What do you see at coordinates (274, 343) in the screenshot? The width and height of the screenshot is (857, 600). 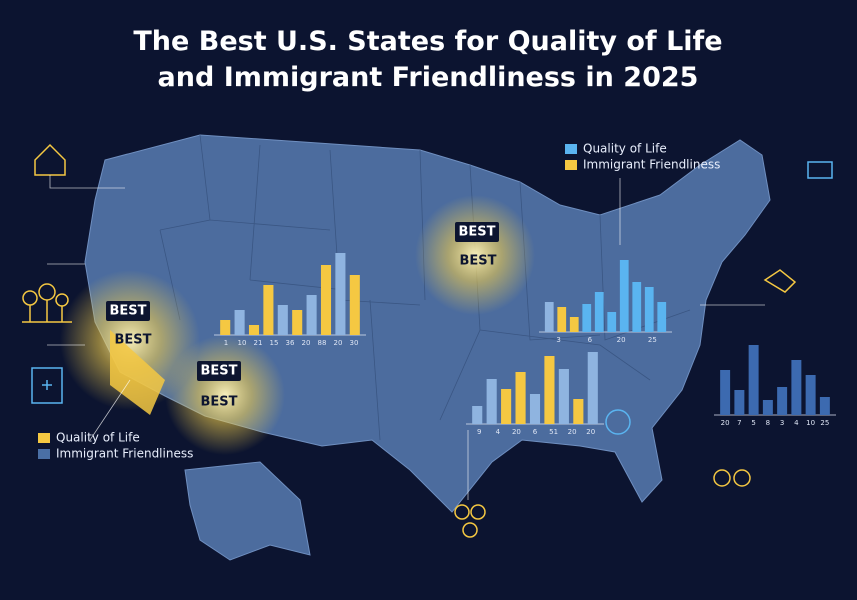 I see `tick-label: 15` at bounding box center [274, 343].